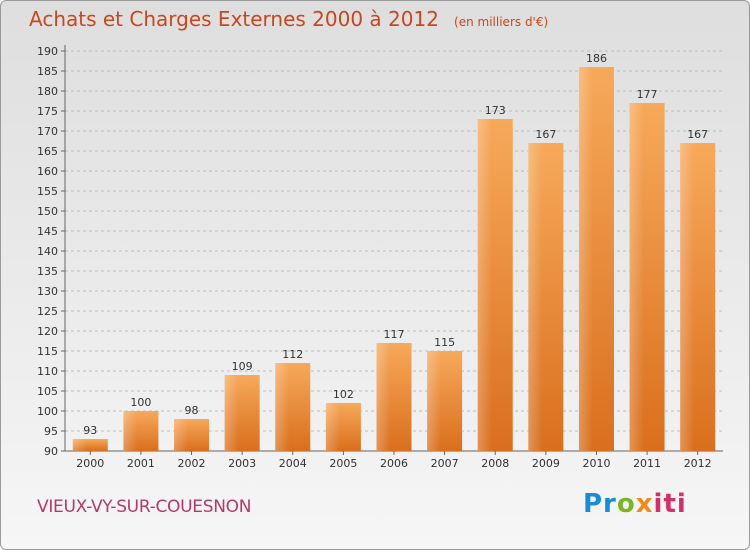 The image size is (750, 550). What do you see at coordinates (140, 402) in the screenshot?
I see `data-label: 100` at bounding box center [140, 402].